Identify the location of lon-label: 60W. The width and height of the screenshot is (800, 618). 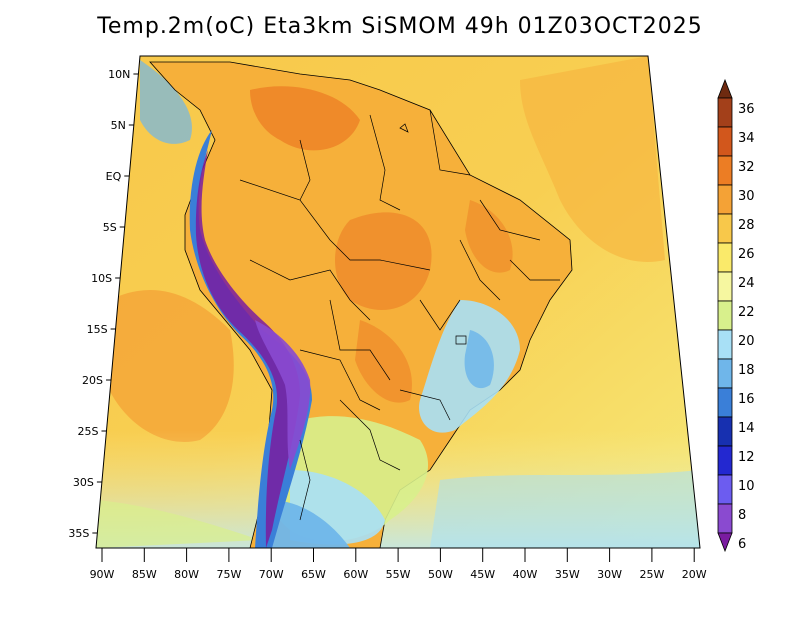
(355, 574).